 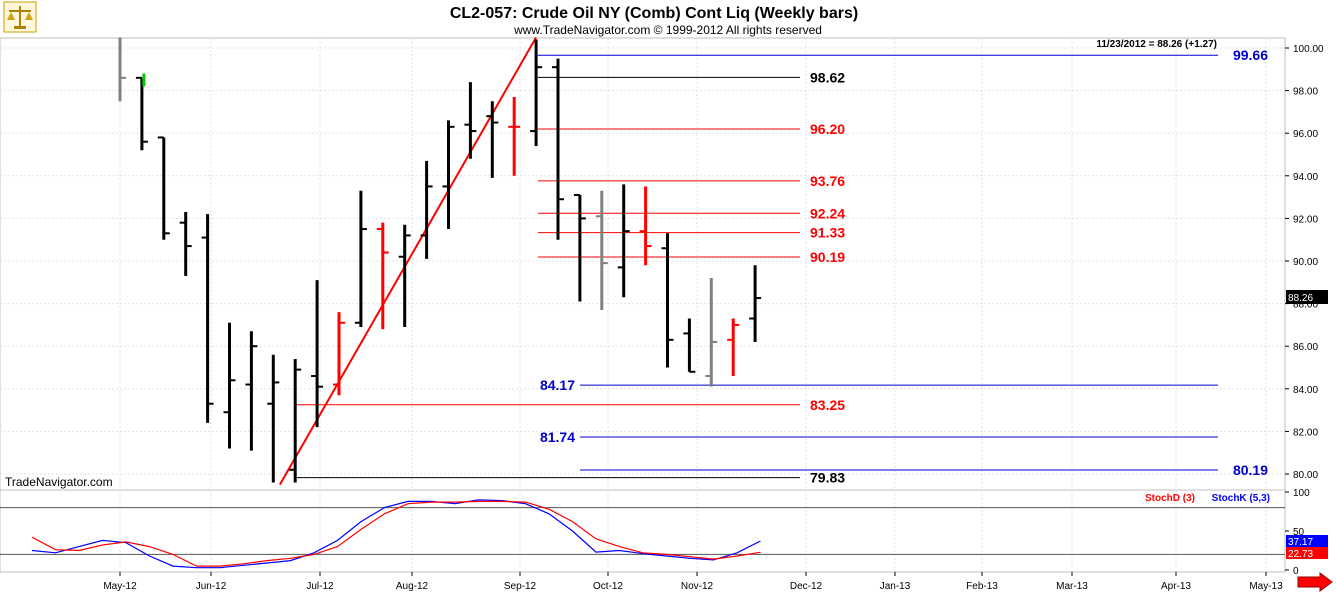 What do you see at coordinates (1170, 498) in the screenshot?
I see `stochd-label: StochD (3)` at bounding box center [1170, 498].